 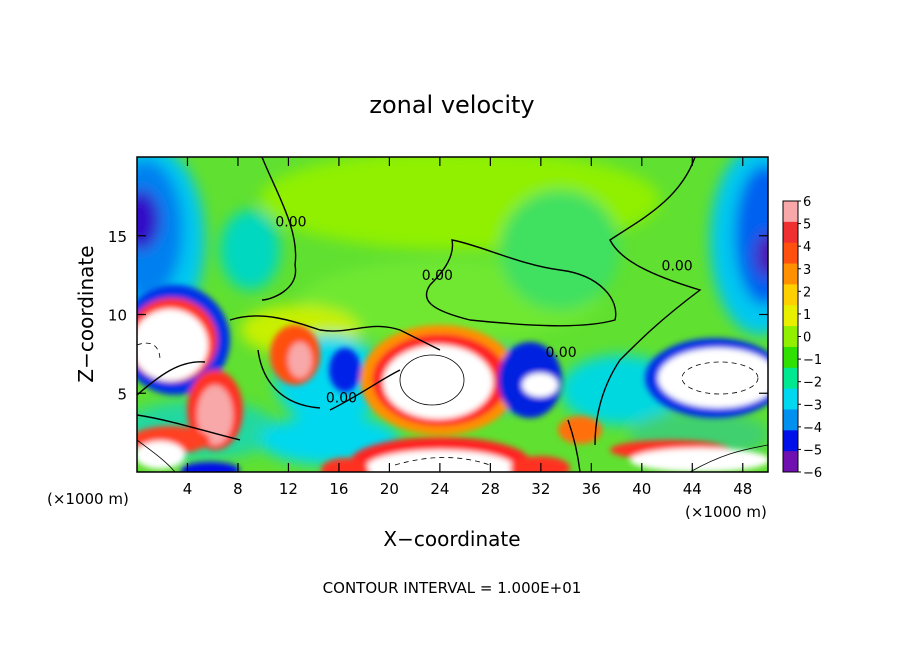 I want to click on x-tick-label: 12, so click(x=288, y=489).